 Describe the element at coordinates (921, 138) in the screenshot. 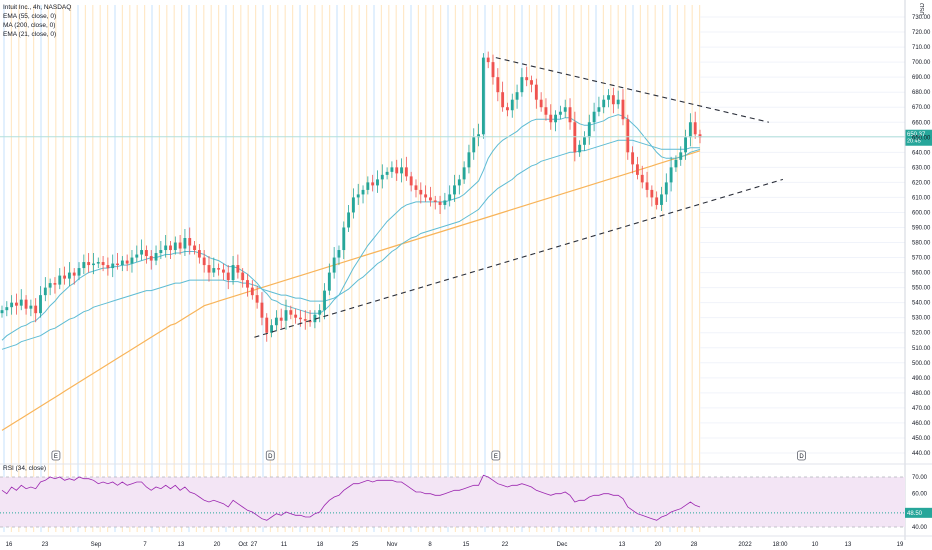

I see `price-tick: 650.00` at that location.